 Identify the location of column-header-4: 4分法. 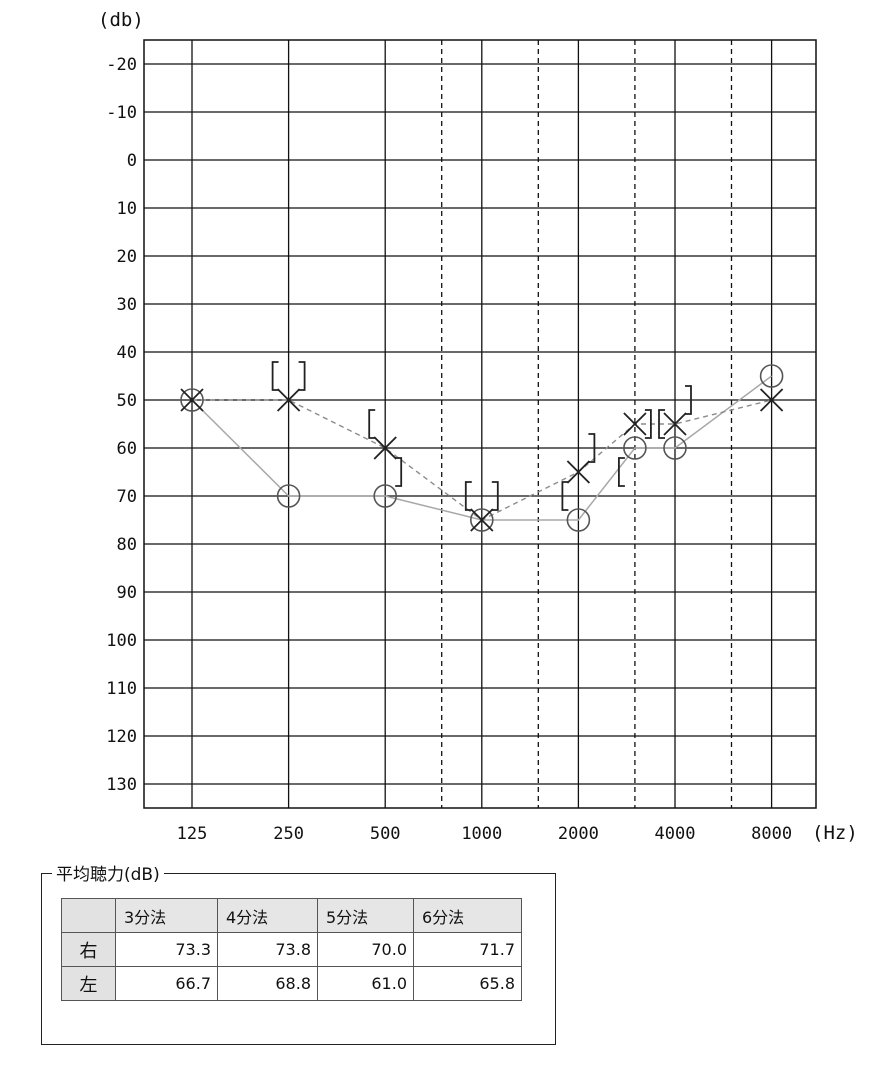
(267, 915).